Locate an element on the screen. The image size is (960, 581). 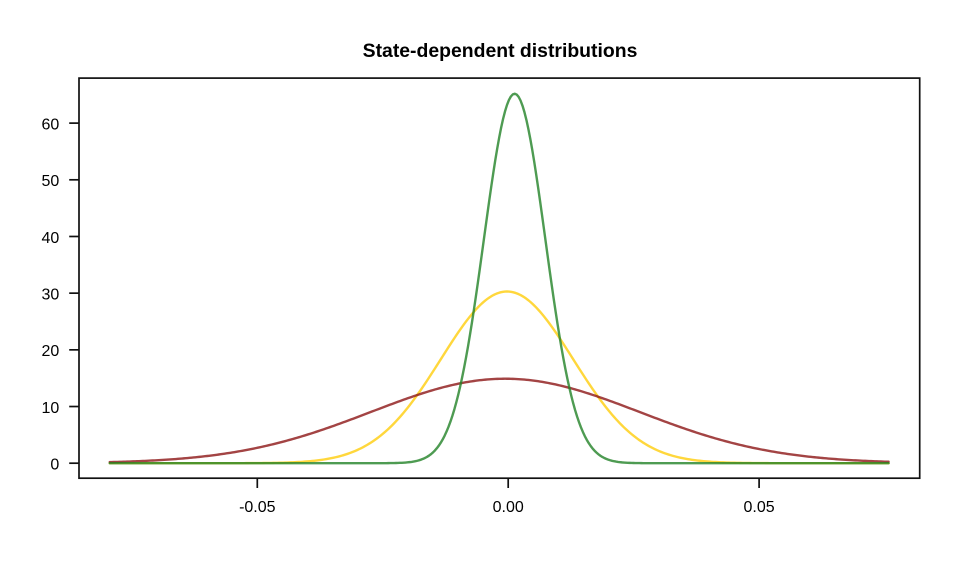
svg-text: 30 is located at coordinates (51, 295).